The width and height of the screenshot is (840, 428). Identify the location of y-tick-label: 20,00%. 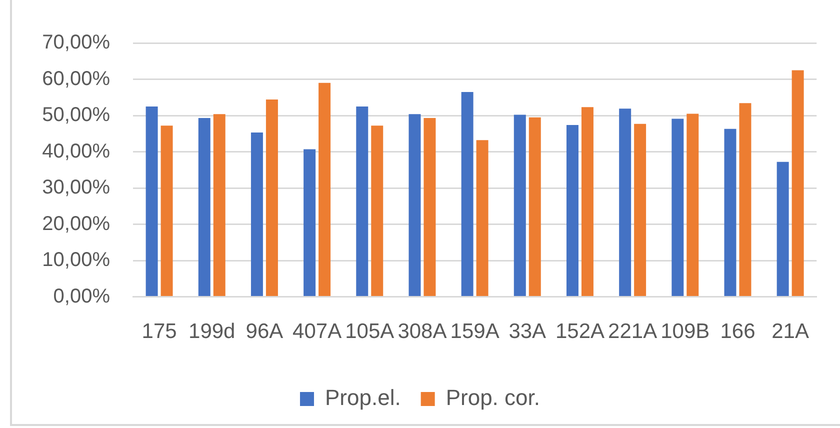
(76, 223).